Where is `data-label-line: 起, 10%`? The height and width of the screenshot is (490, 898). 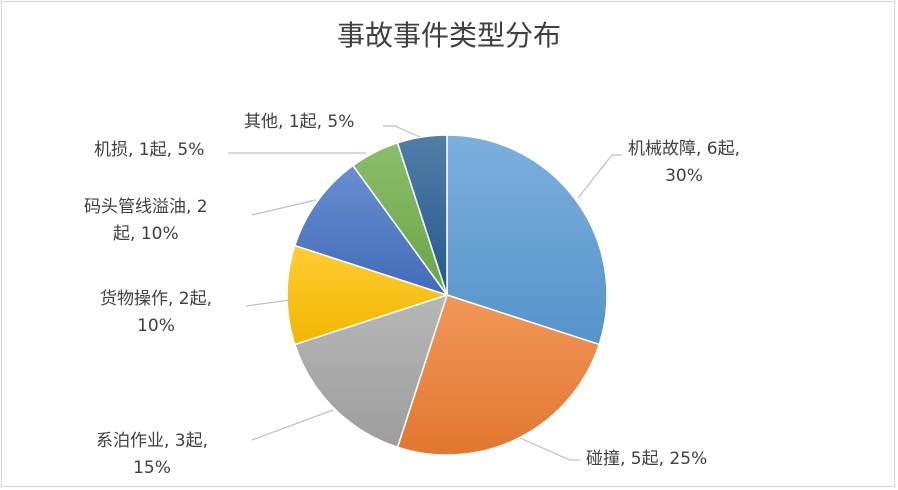 data-label-line: 起, 10% is located at coordinates (146, 234).